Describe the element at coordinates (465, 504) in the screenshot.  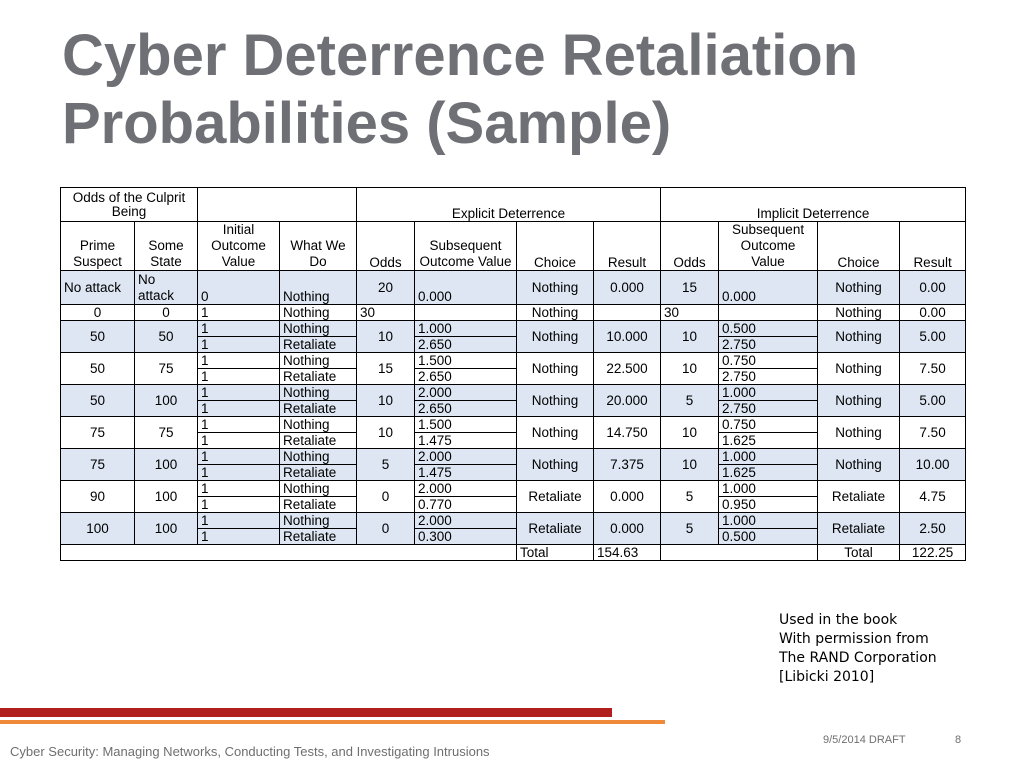
I see `cell-exp-sub: 0.770` at that location.